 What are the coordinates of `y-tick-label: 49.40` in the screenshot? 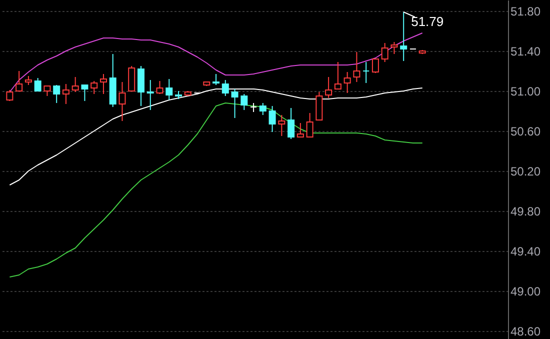 It's located at (525, 251).